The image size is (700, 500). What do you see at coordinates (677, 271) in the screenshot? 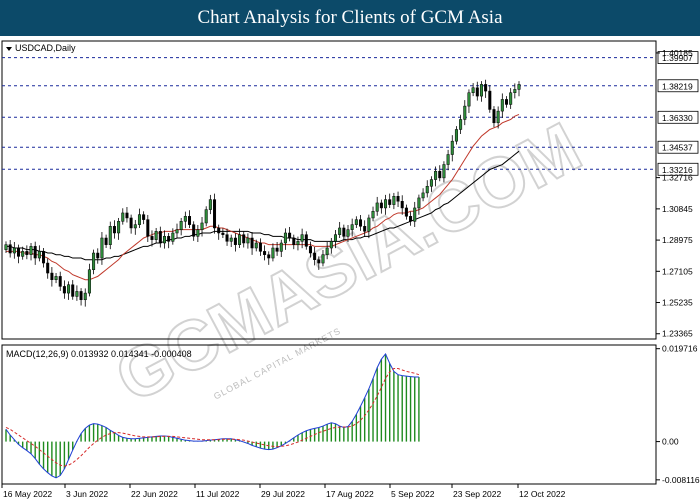
I see `price-tick-label: 1.27105` at bounding box center [677, 271].